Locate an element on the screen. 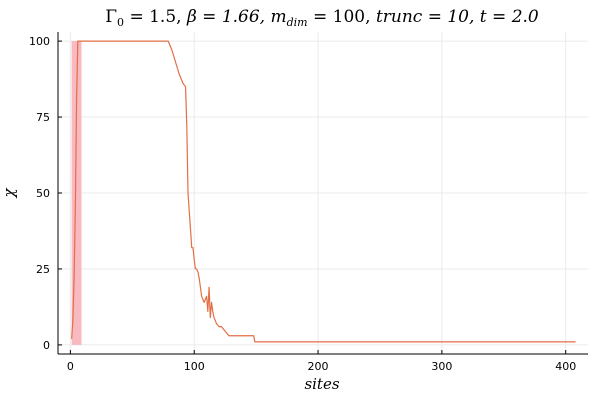  confidence-band is located at coordinates (76, 193).